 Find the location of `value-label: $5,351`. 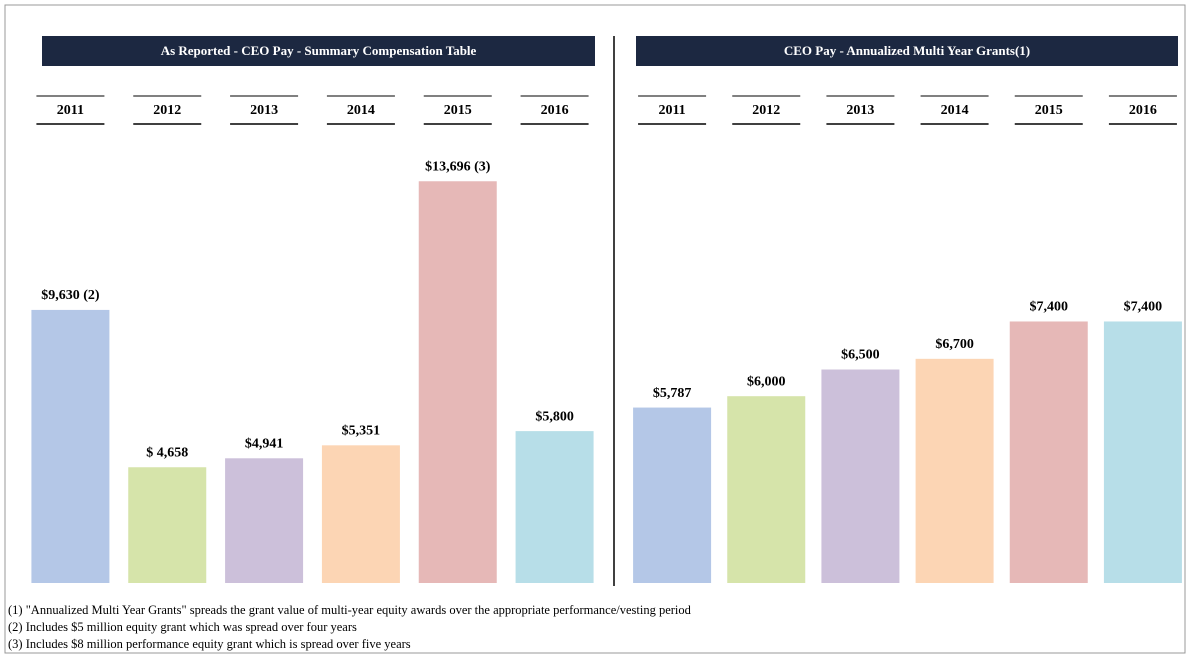

value-label: $5,351 is located at coordinates (361, 431).